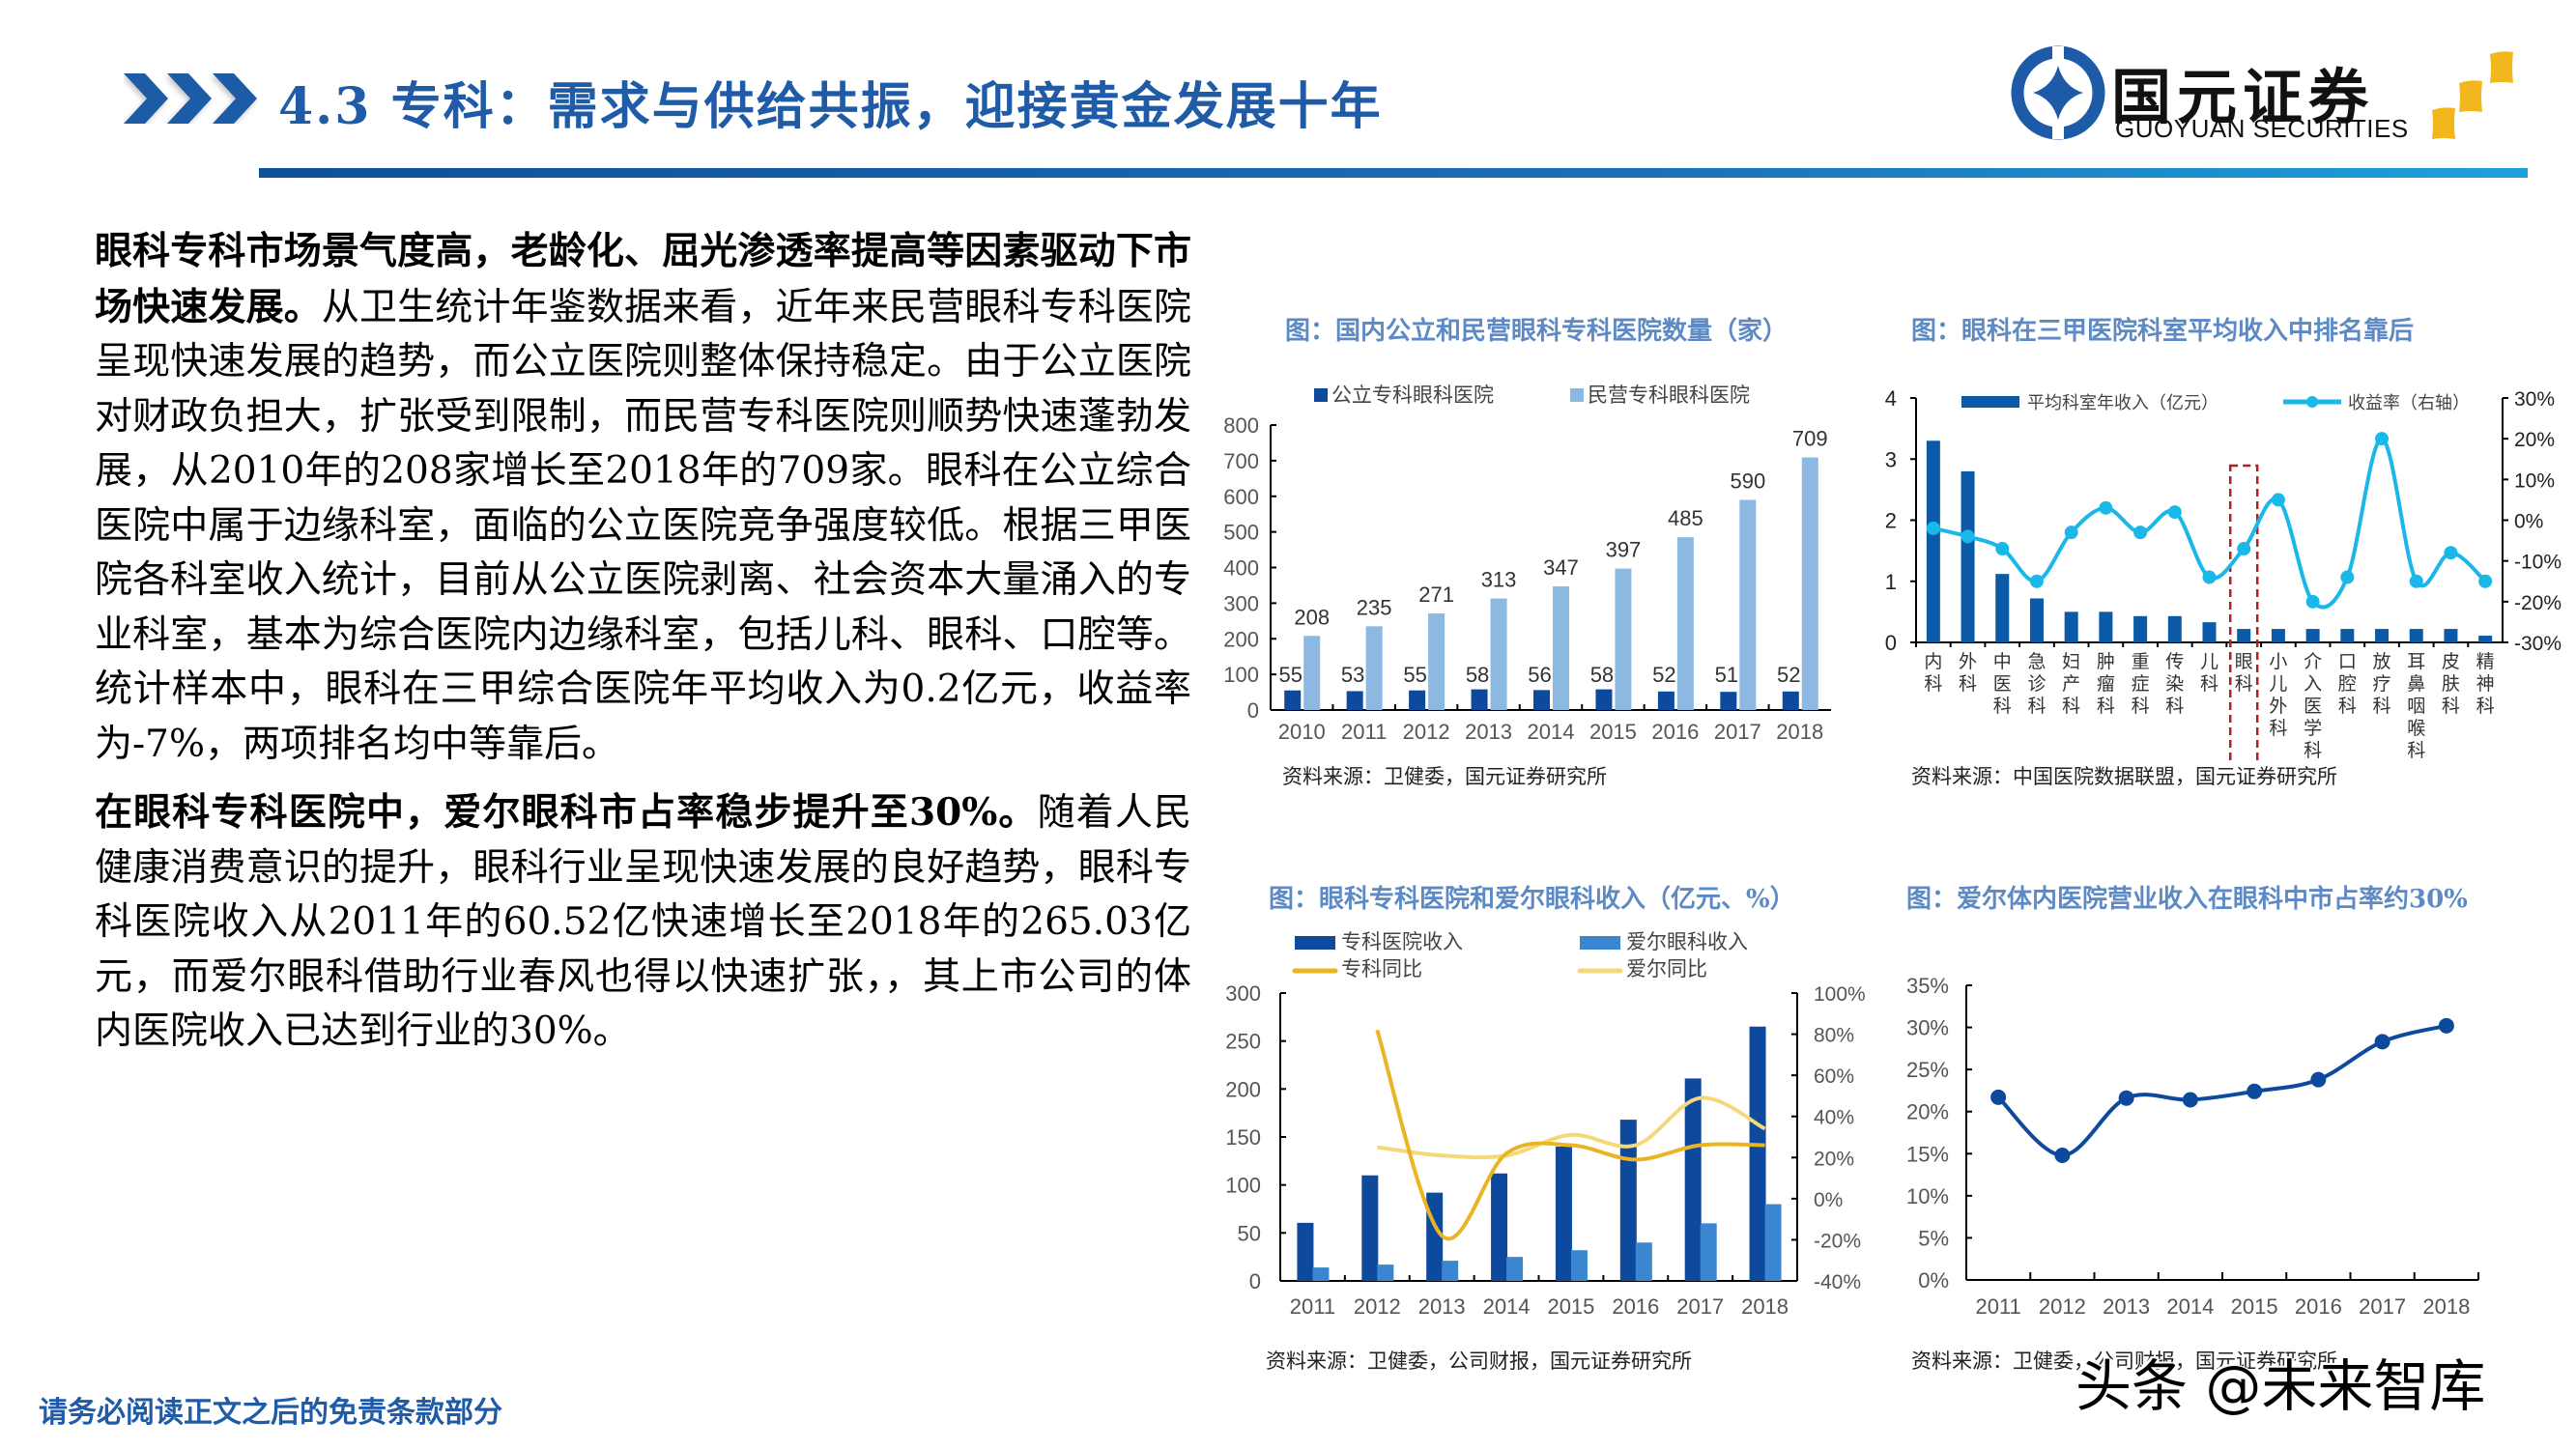 The image size is (2576, 1449). Describe the element at coordinates (2187, 899) in the screenshot. I see `chart4-title: 图：爱尔体内医院营业收入在眼科中市占率约30%` at that location.